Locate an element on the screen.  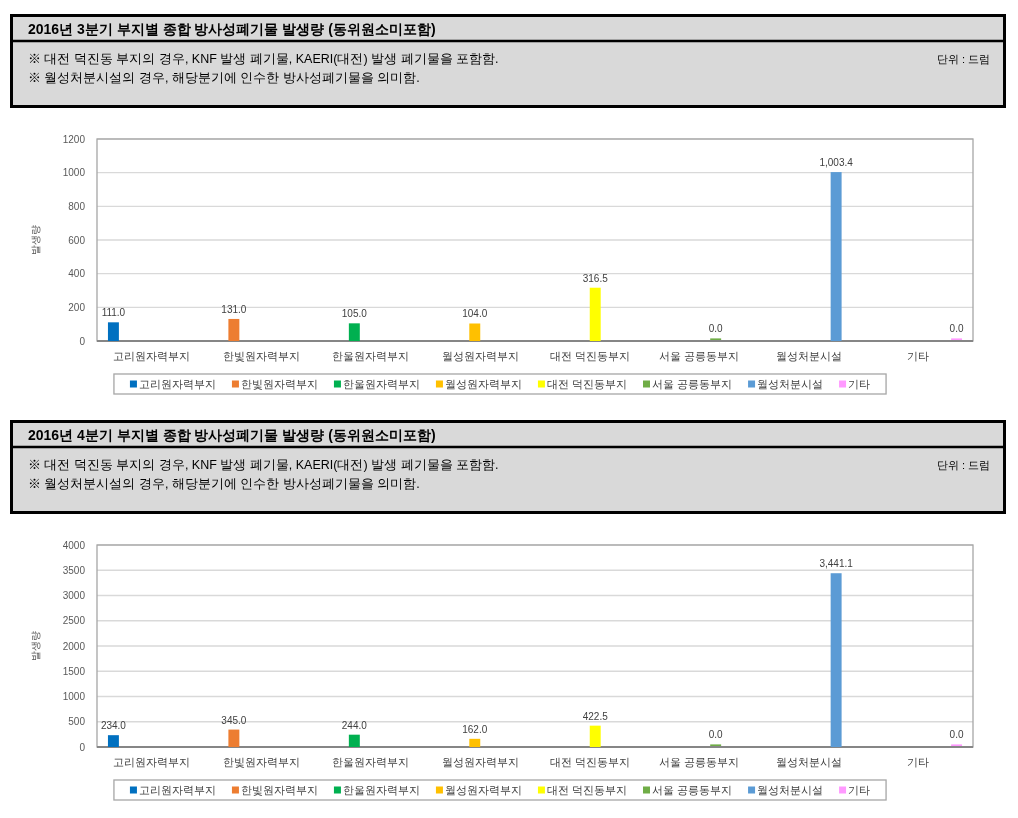
data-label: 244.0 is located at coordinates (354, 725).